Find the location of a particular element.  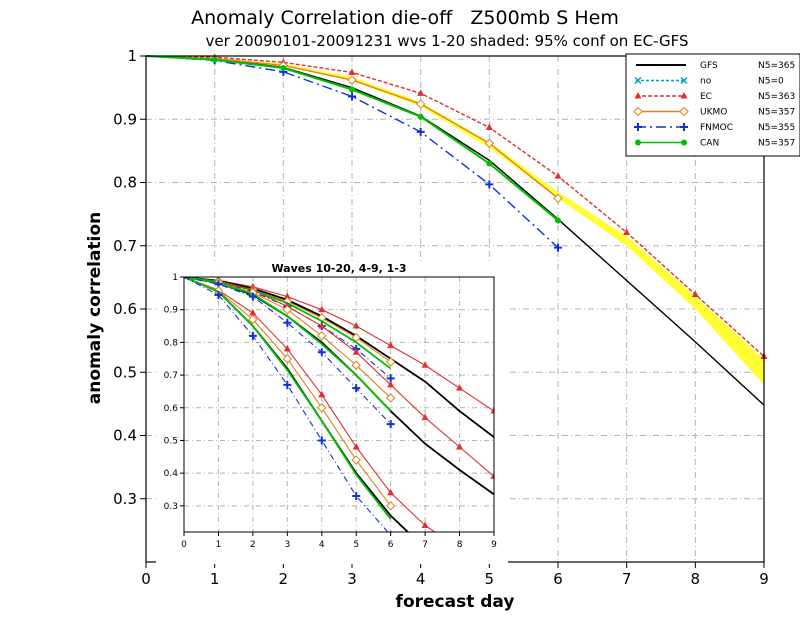

x-tick-label: 2 is located at coordinates (284, 579).